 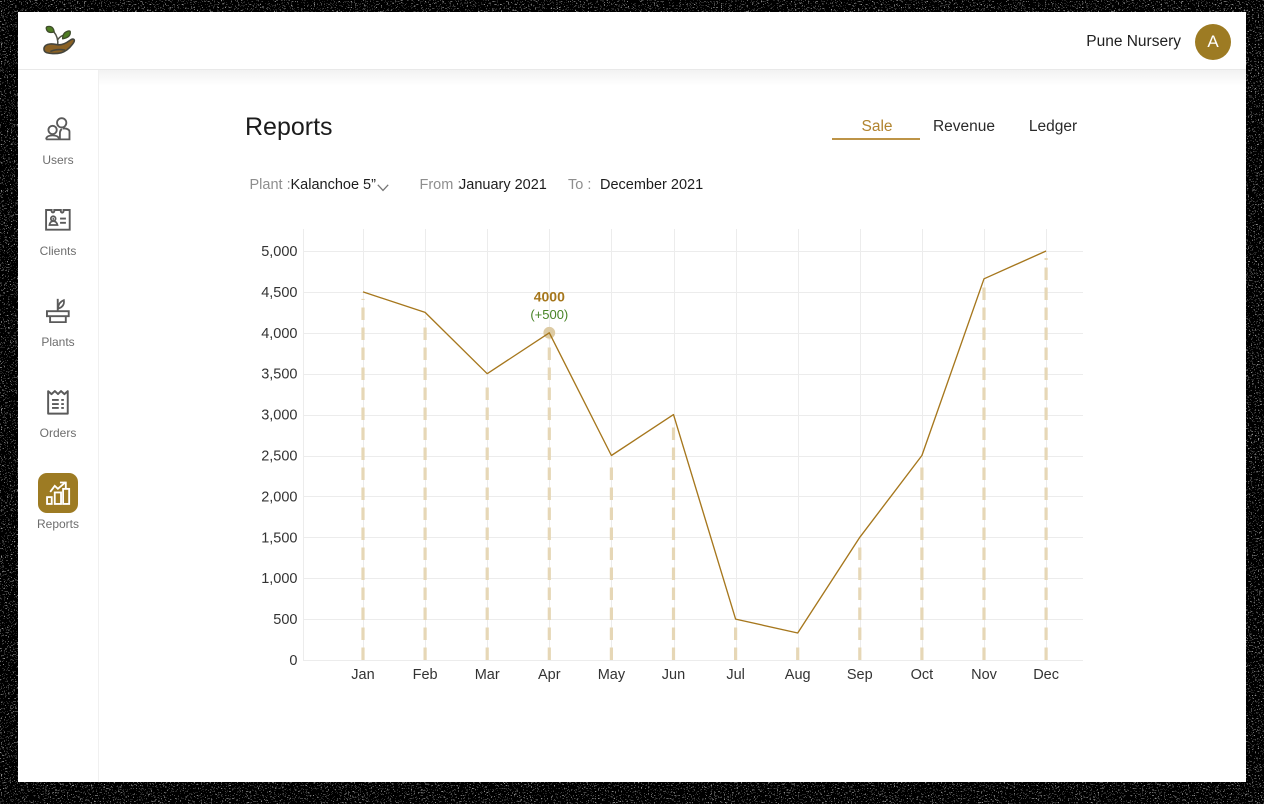 I want to click on svg-text: Aug, so click(x=798, y=675).